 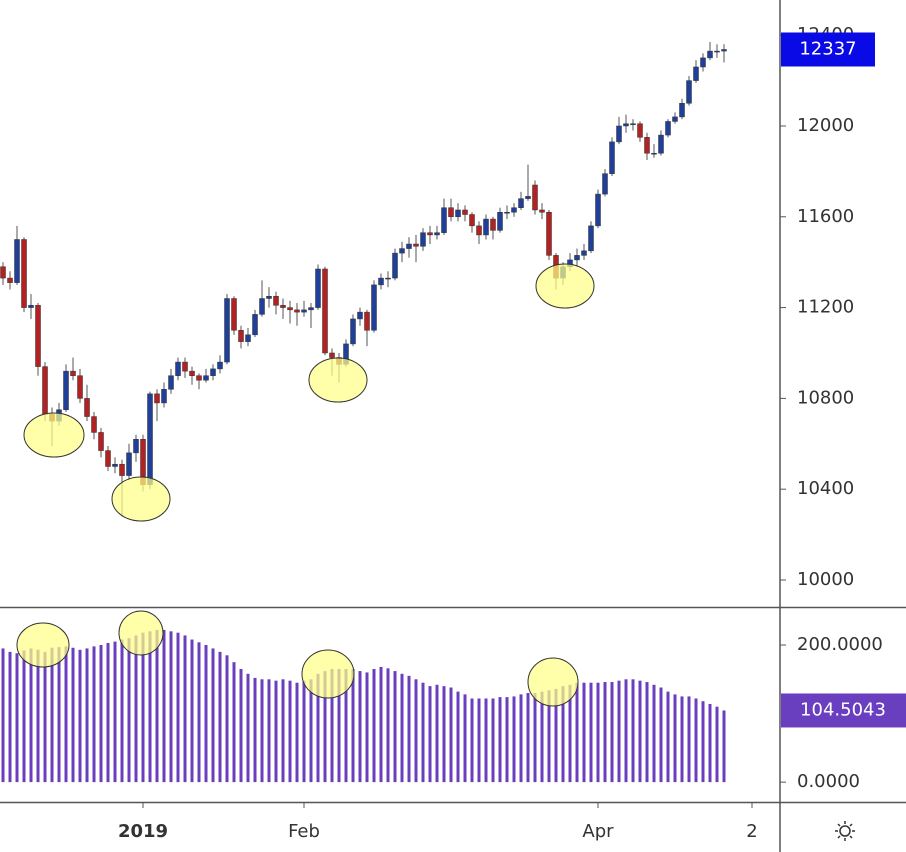 What do you see at coordinates (828, 49) in the screenshot?
I see `last-price-box` at bounding box center [828, 49].